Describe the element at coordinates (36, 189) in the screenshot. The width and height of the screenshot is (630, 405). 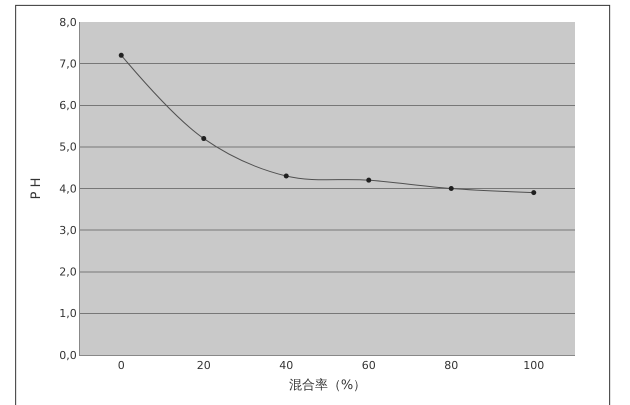
I see `y-axis-title: P H` at that location.